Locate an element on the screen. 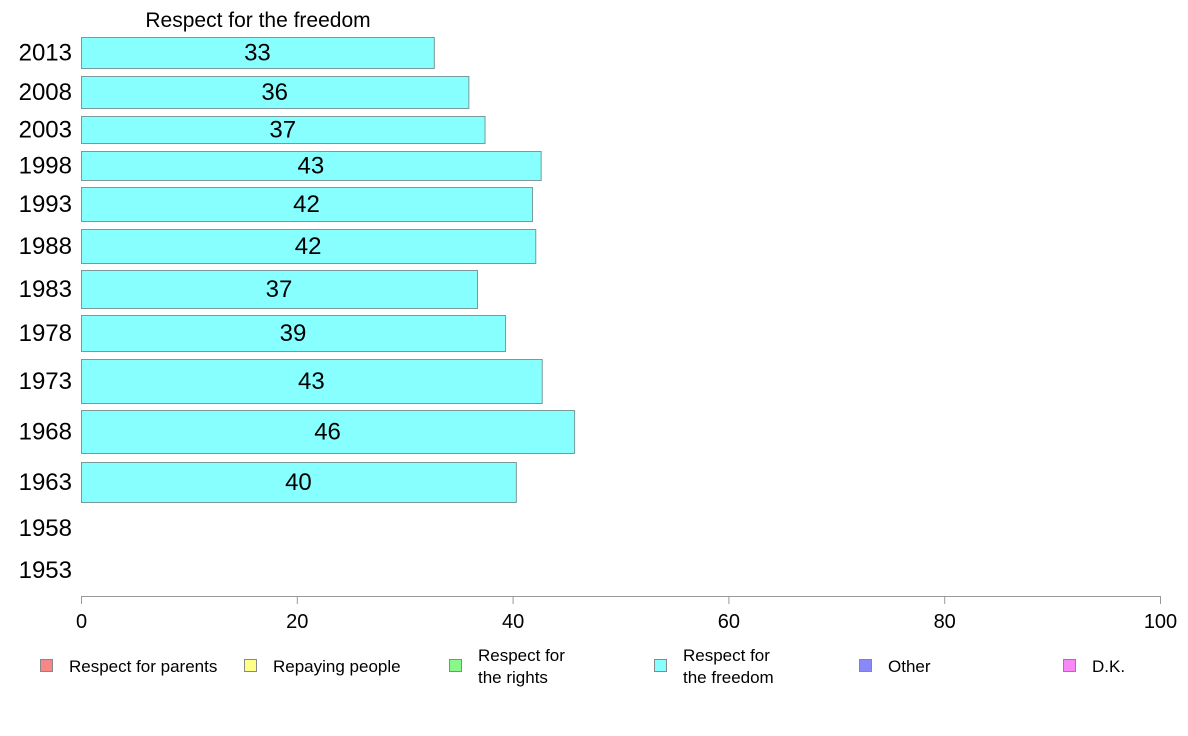 The image size is (1188, 736). bar-value-label: 46 is located at coordinates (327, 432).